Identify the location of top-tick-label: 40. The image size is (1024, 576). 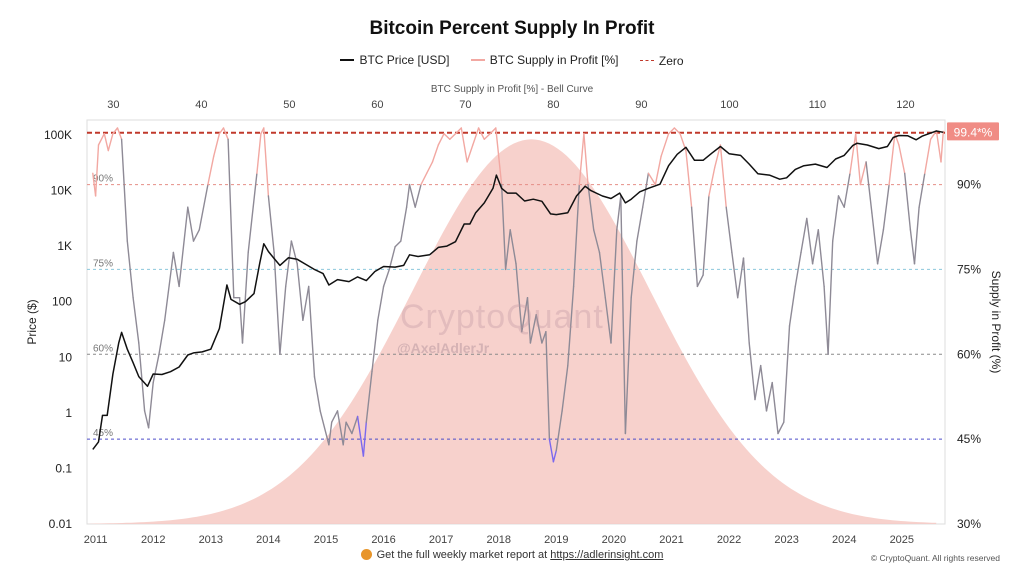
(201, 105).